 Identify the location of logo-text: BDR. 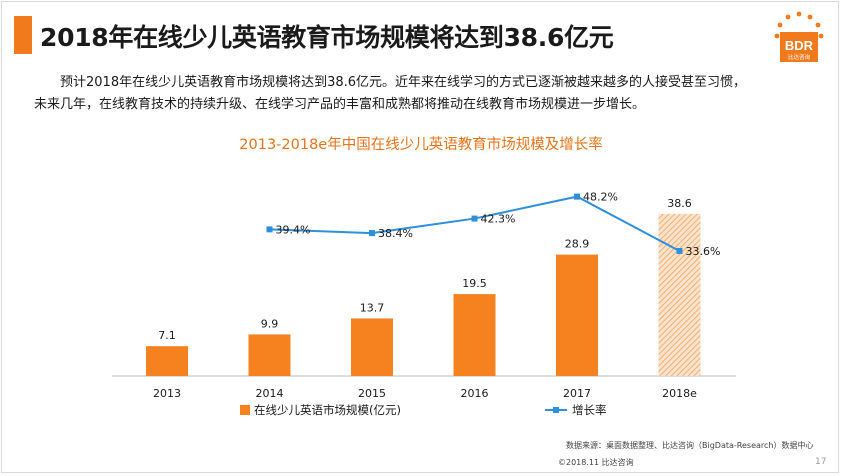
(799, 45).